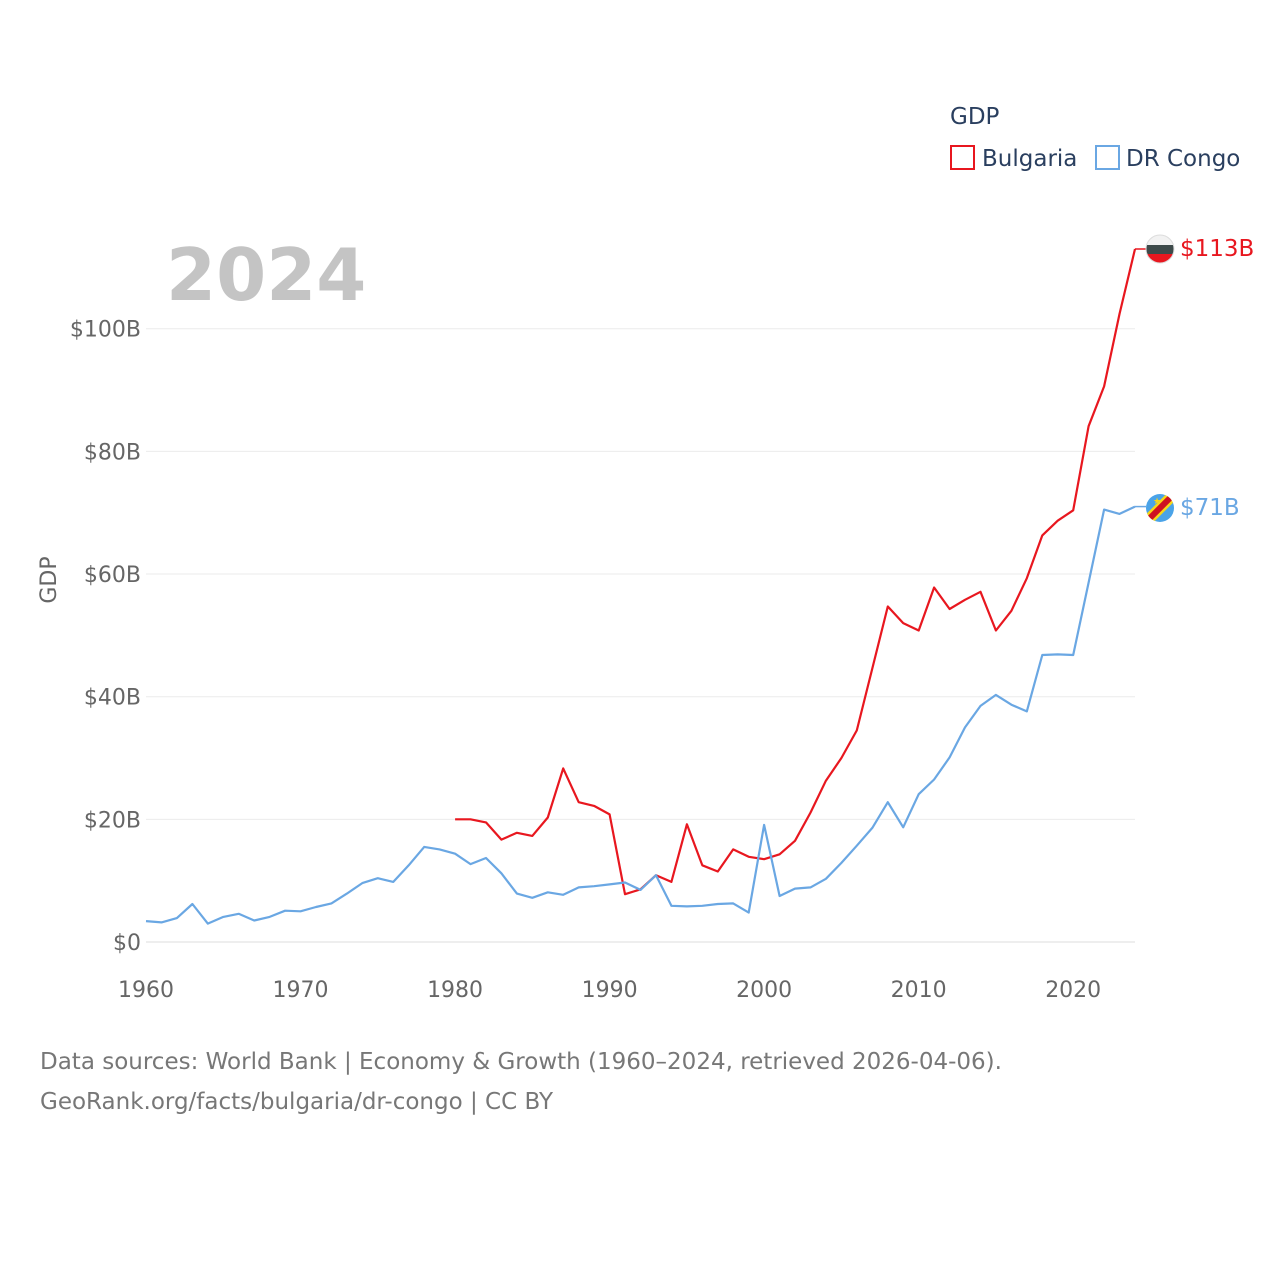 This screenshot has height=1280, width=1280. I want to click on x-tick-label: 1990, so click(610, 990).